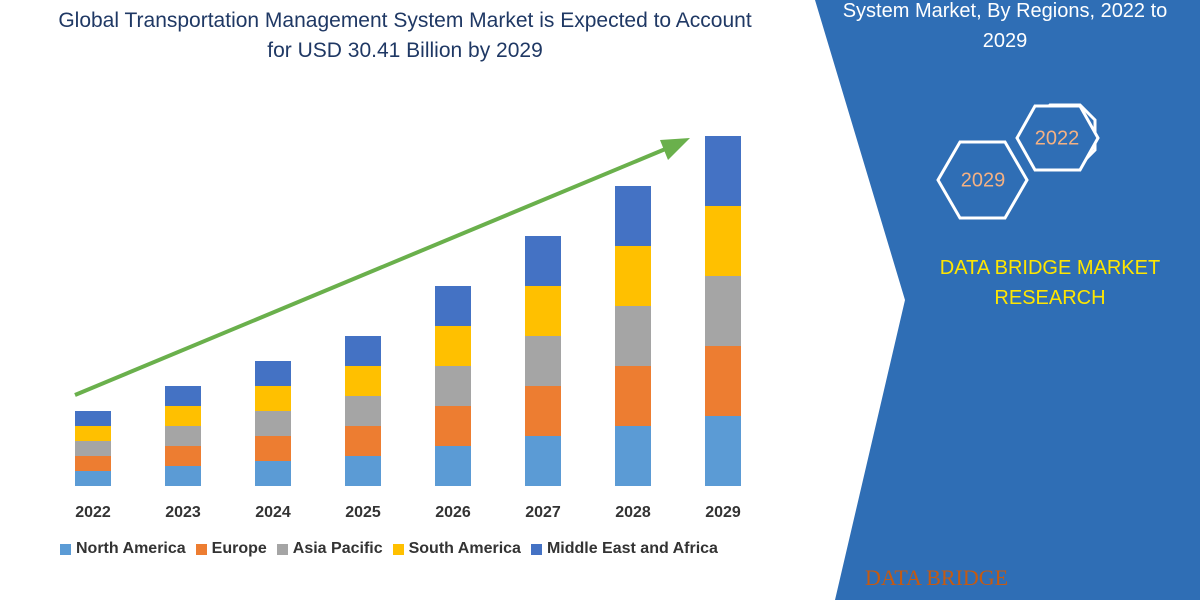  What do you see at coordinates (464, 548) in the screenshot?
I see `legend-label: South America` at bounding box center [464, 548].